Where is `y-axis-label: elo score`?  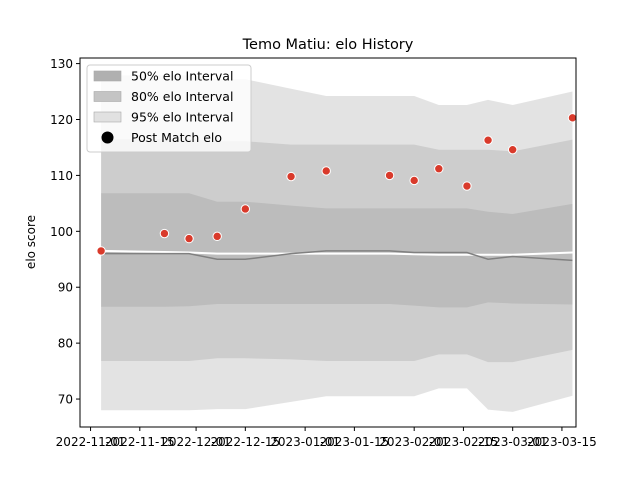
y-axis-label: elo score is located at coordinates (31, 242).